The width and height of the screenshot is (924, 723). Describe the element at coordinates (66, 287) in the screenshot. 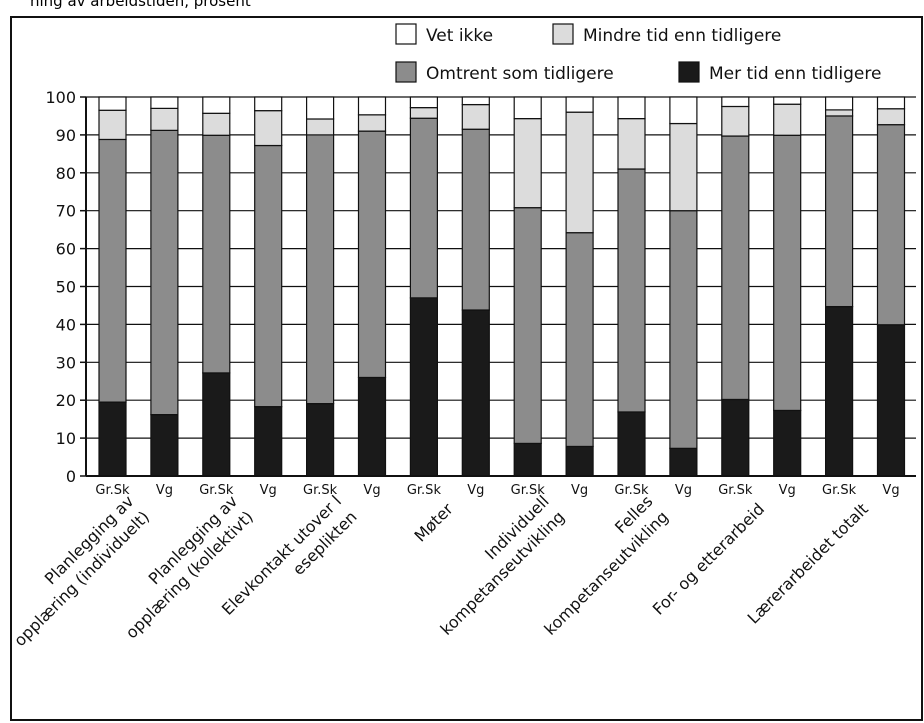

I see `y-tick-label: 50` at that location.